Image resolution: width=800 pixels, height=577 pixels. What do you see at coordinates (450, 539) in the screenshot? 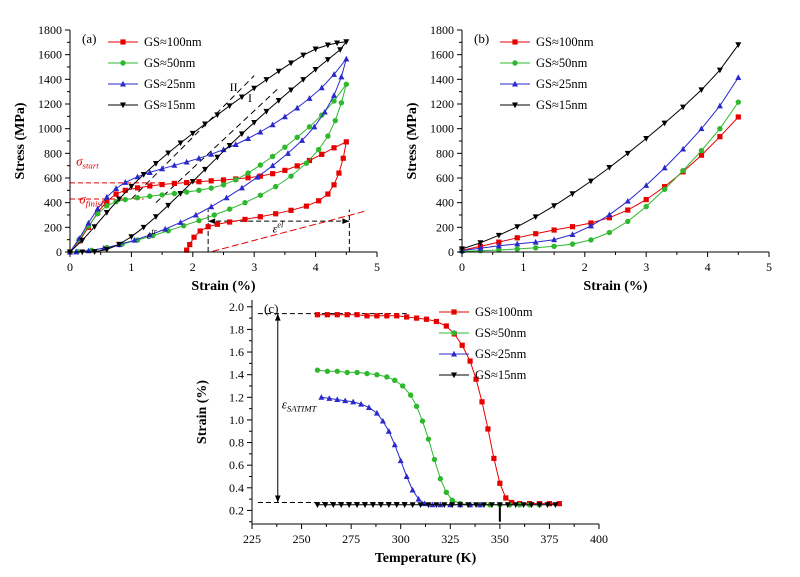
I see `x-tick-label: 325` at bounding box center [450, 539].